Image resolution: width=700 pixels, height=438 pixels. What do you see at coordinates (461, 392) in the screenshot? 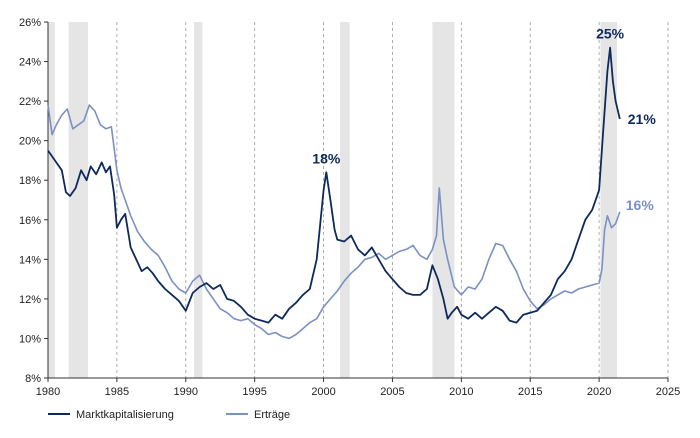
I see `x-tick-label: 2010` at bounding box center [461, 392].